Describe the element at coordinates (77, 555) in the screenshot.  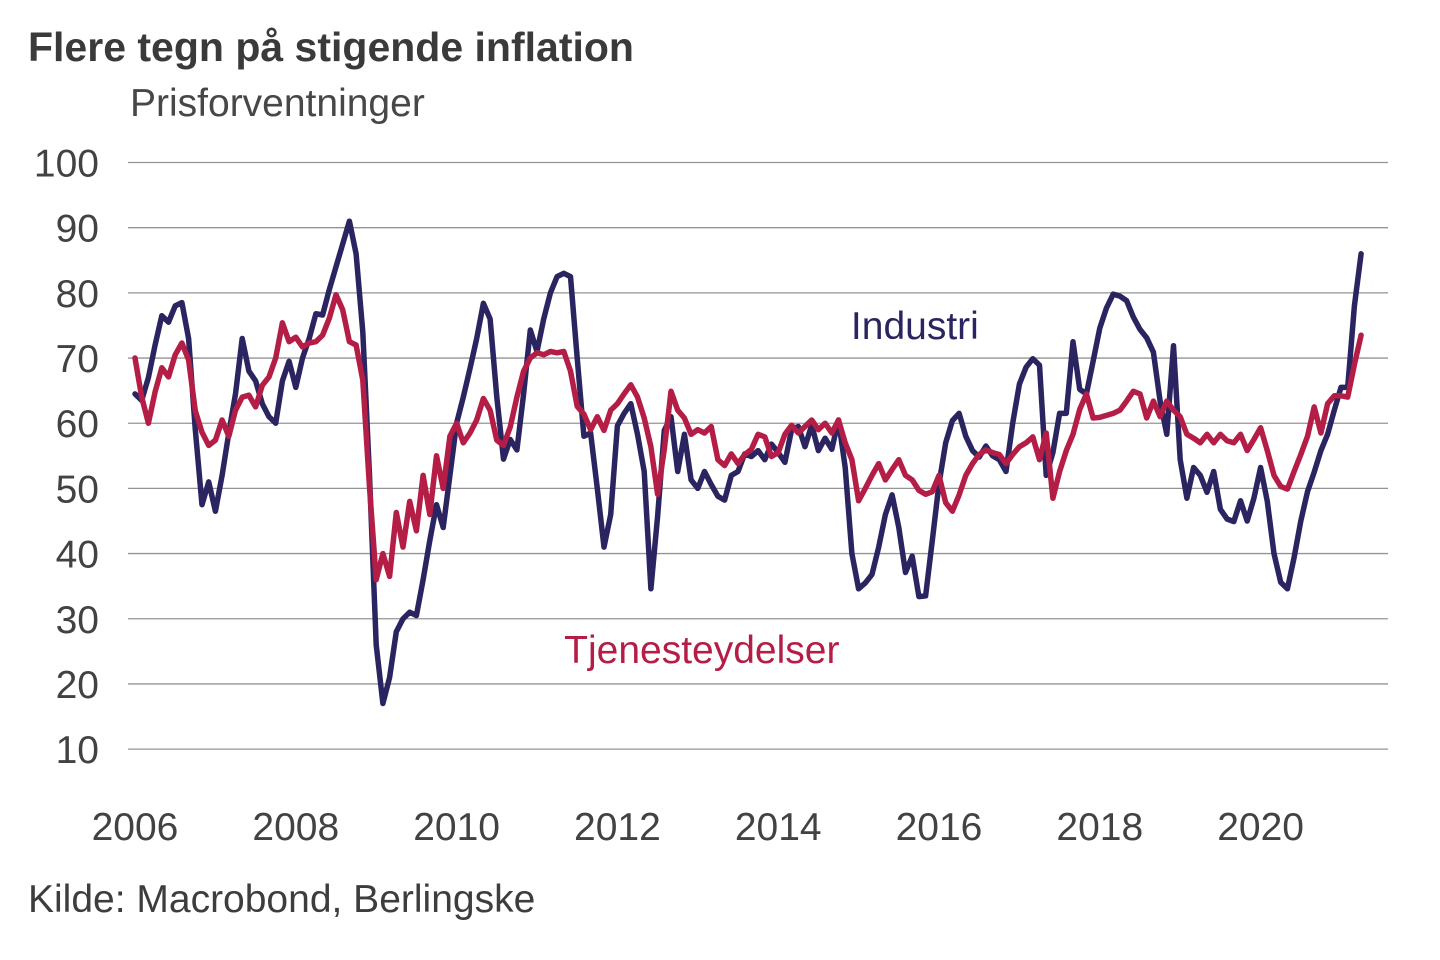
I see `y-tick-label: 40` at that location.